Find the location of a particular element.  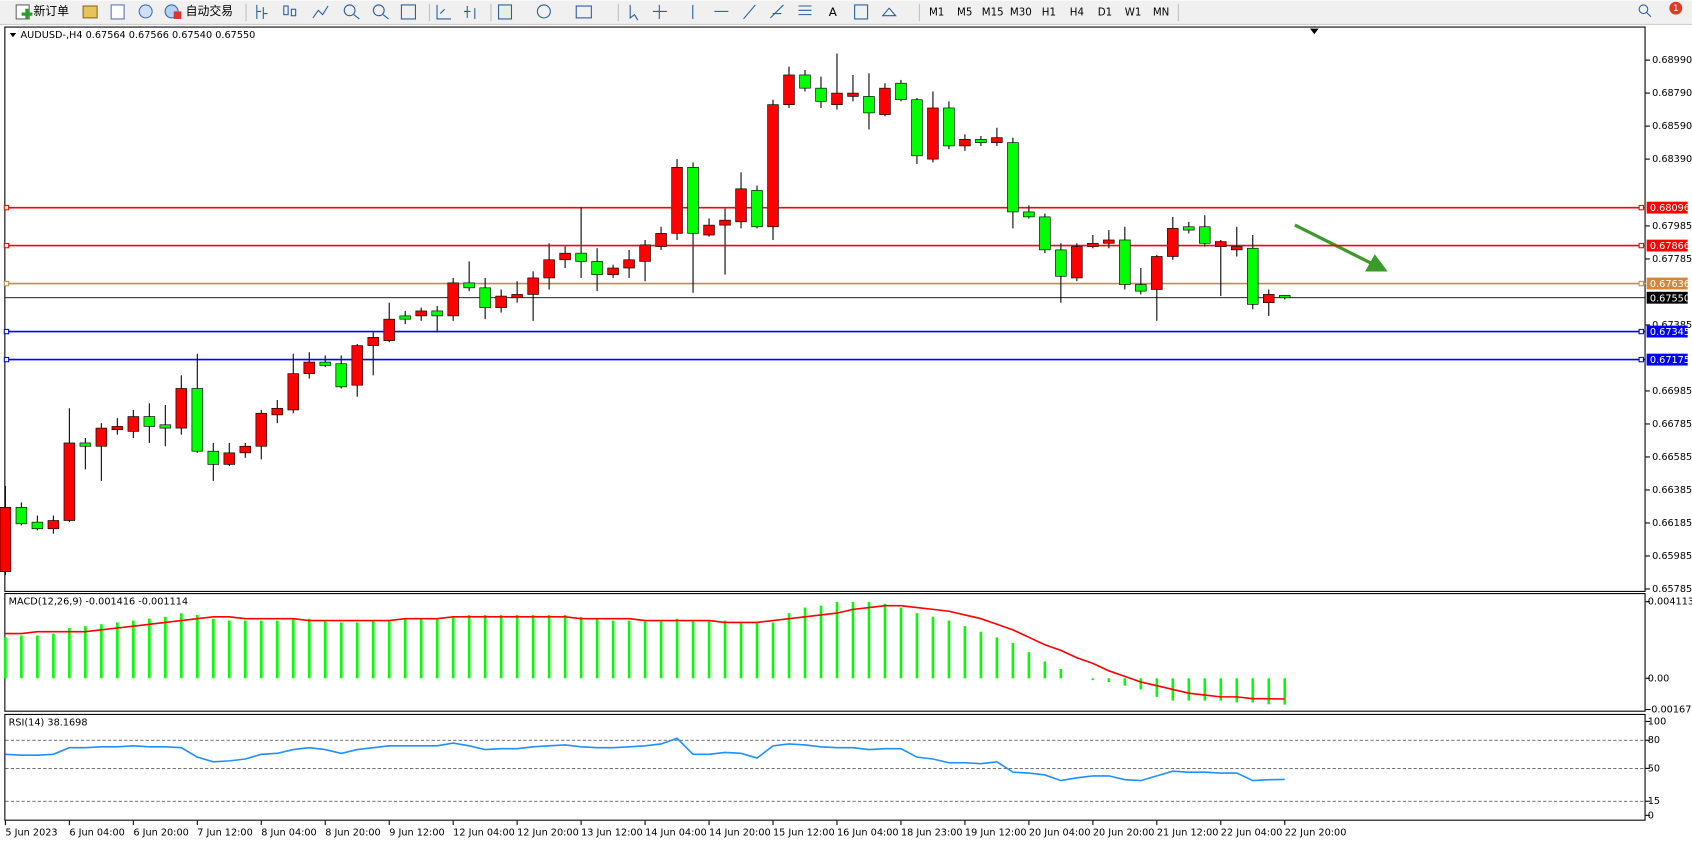

y-tick-label: -0.001679 is located at coordinates (1670, 710).